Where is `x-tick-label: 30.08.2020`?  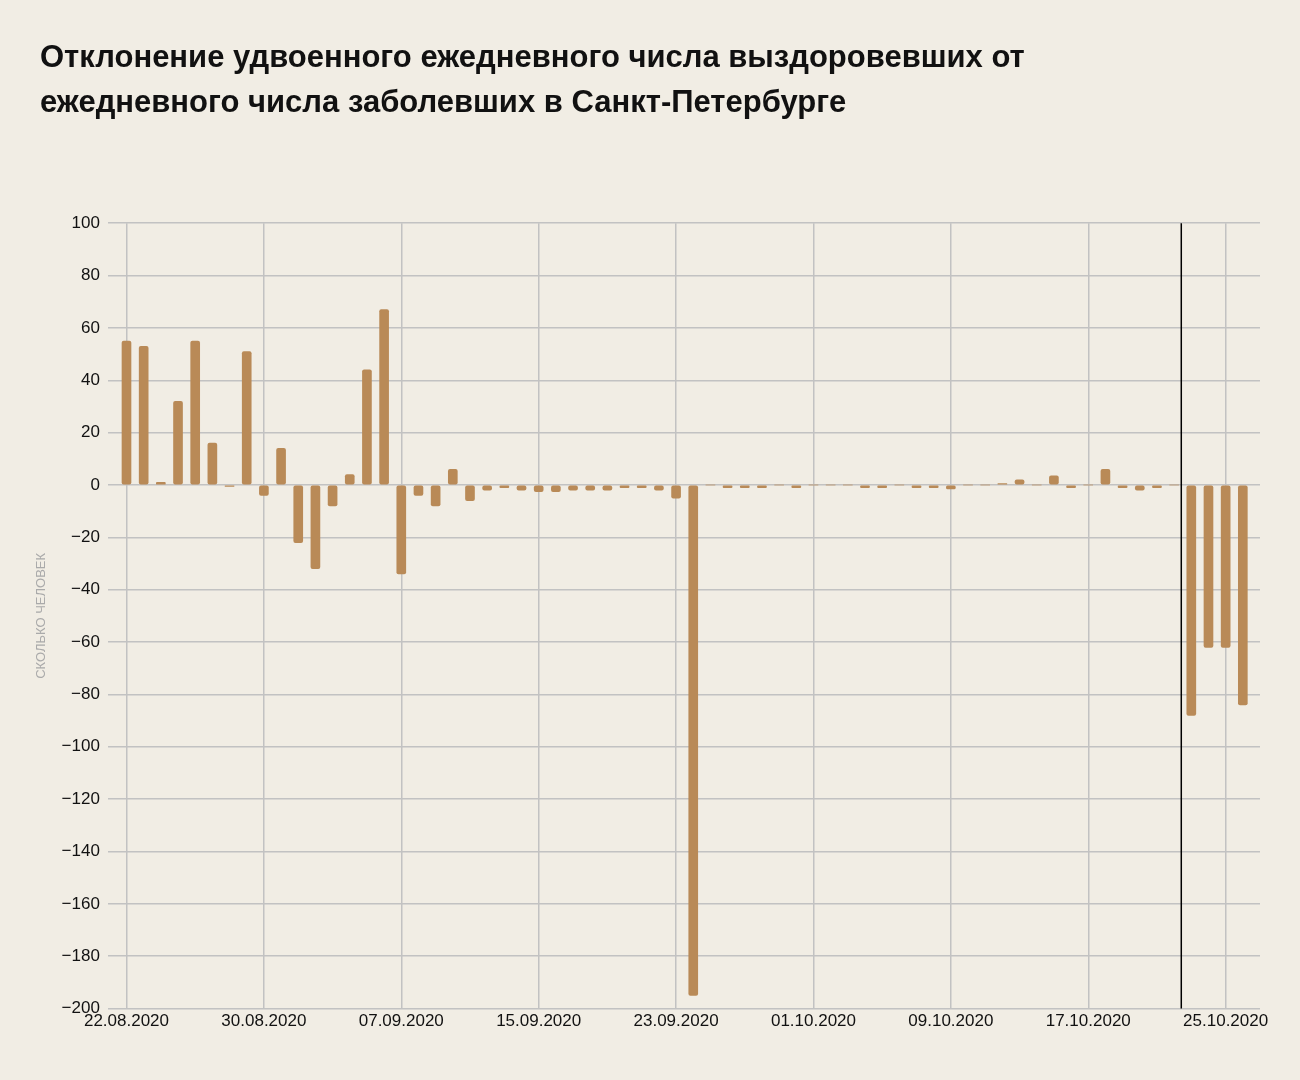
x-tick-label: 30.08.2020 is located at coordinates (264, 1021).